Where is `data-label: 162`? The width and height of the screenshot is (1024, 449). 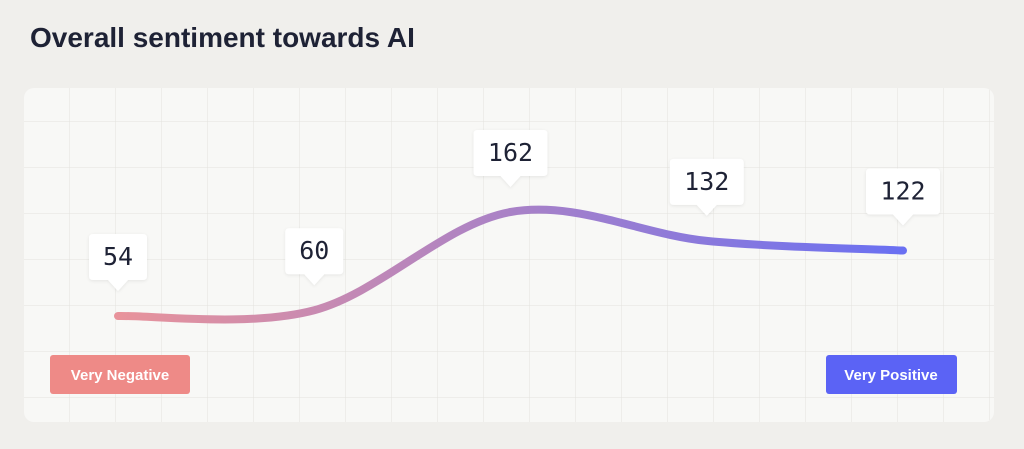 data-label: 162 is located at coordinates (510, 152).